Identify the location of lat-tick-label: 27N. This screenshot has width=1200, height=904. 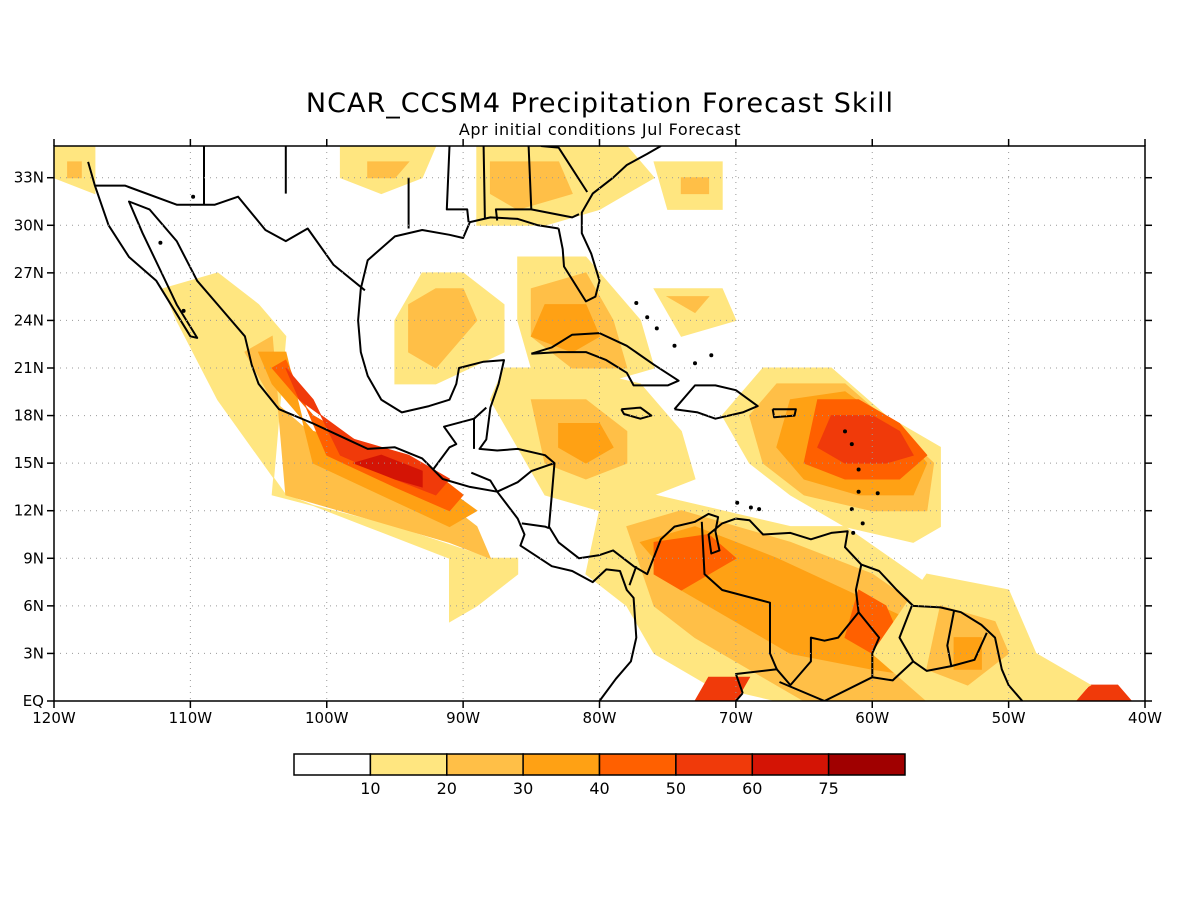
(29, 273).